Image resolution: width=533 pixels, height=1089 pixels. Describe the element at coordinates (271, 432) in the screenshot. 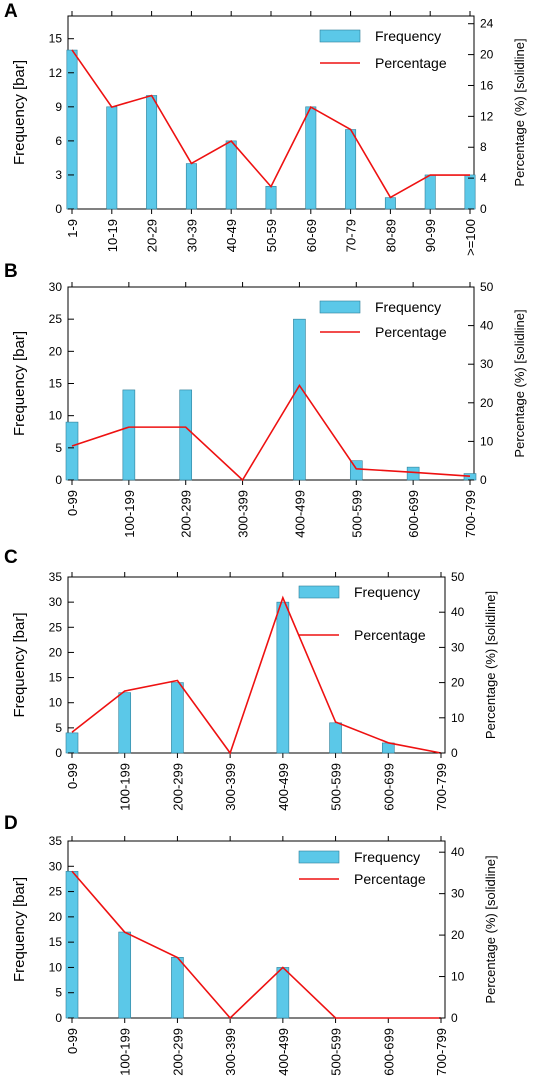

I see `panel-b-percentage-line` at that location.